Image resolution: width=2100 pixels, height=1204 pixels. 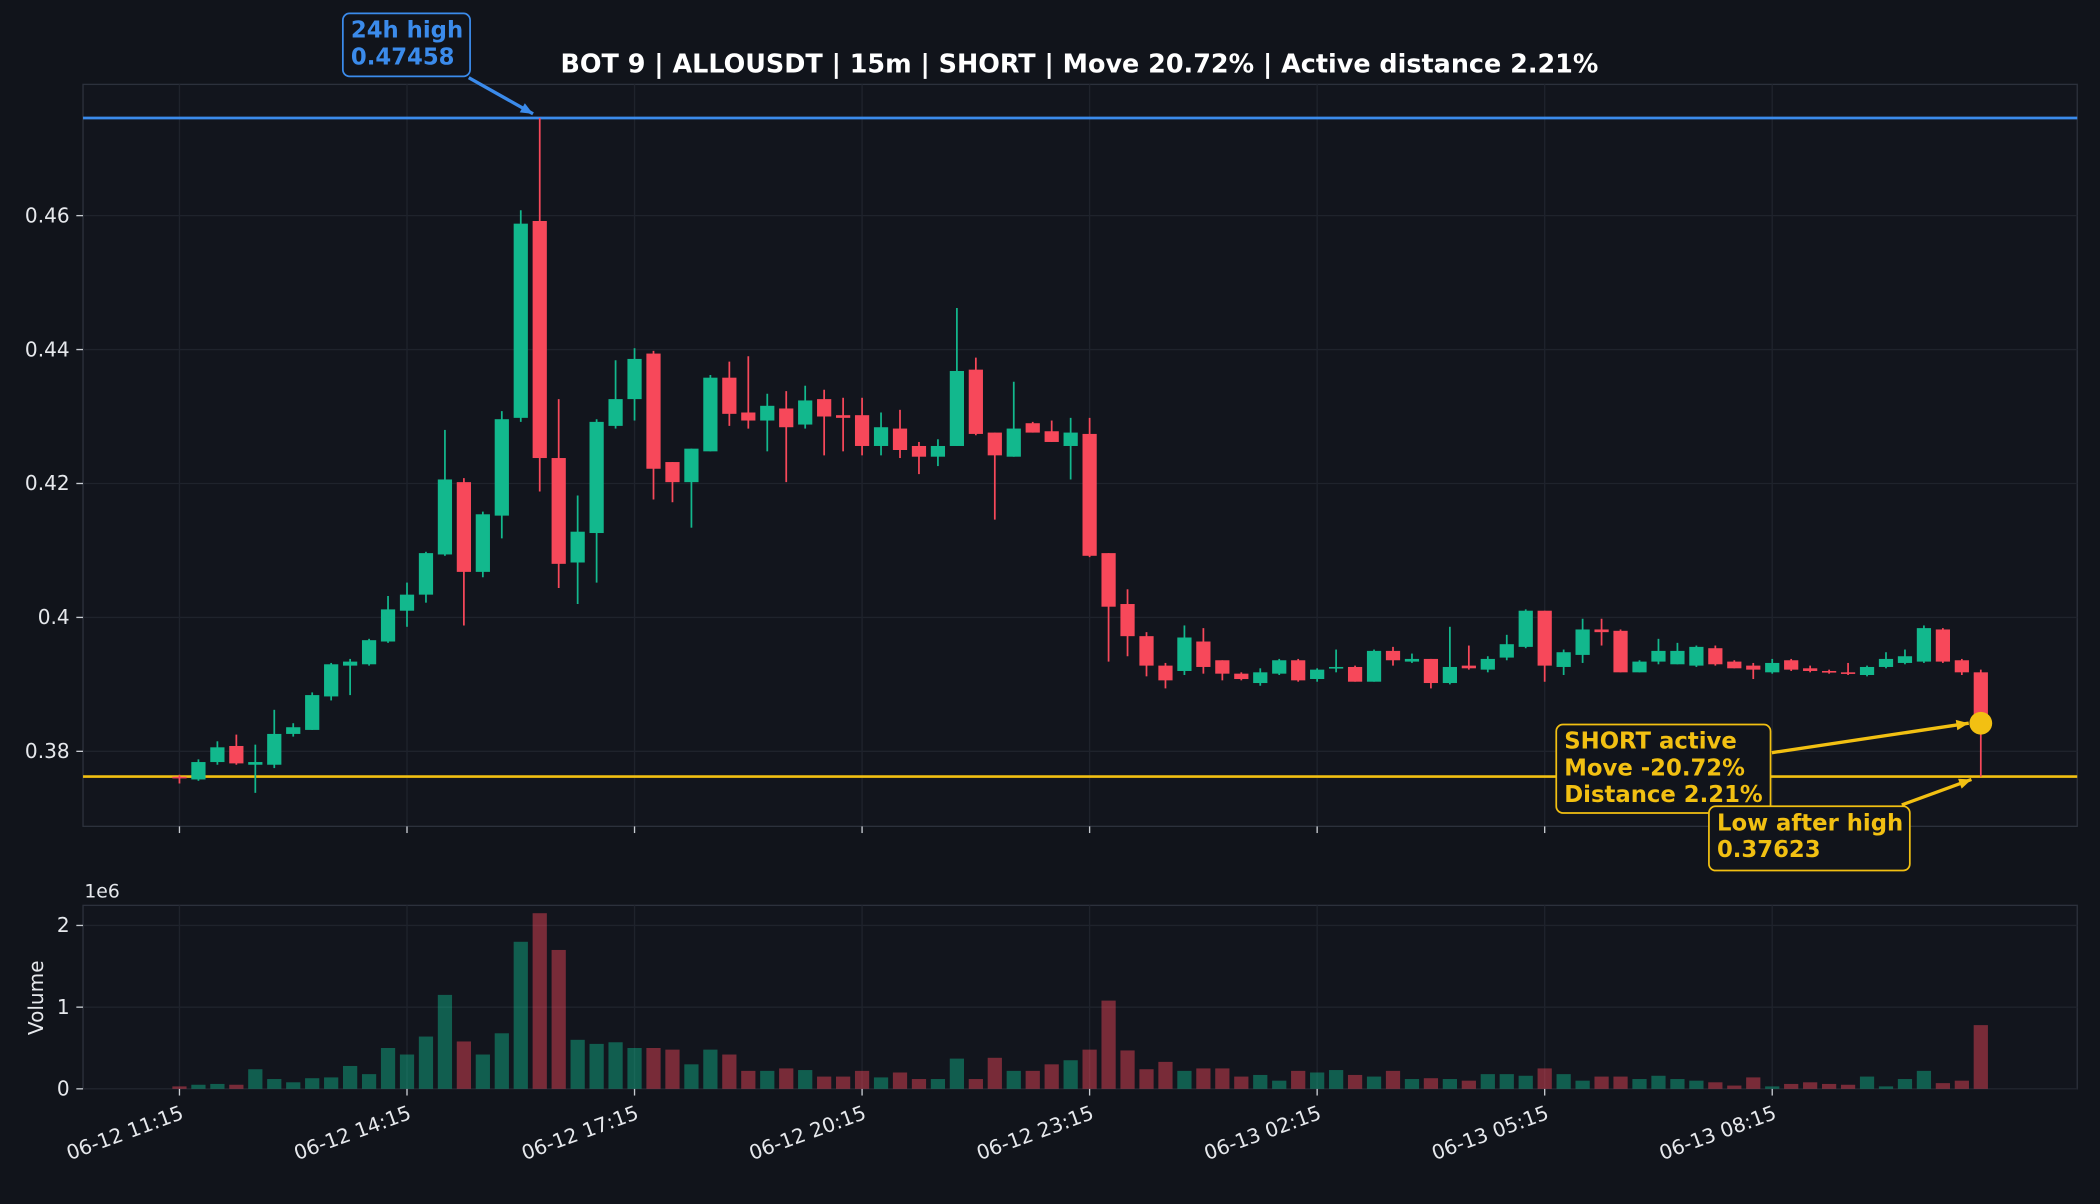 I want to click on current-marker, so click(x=1981, y=723).